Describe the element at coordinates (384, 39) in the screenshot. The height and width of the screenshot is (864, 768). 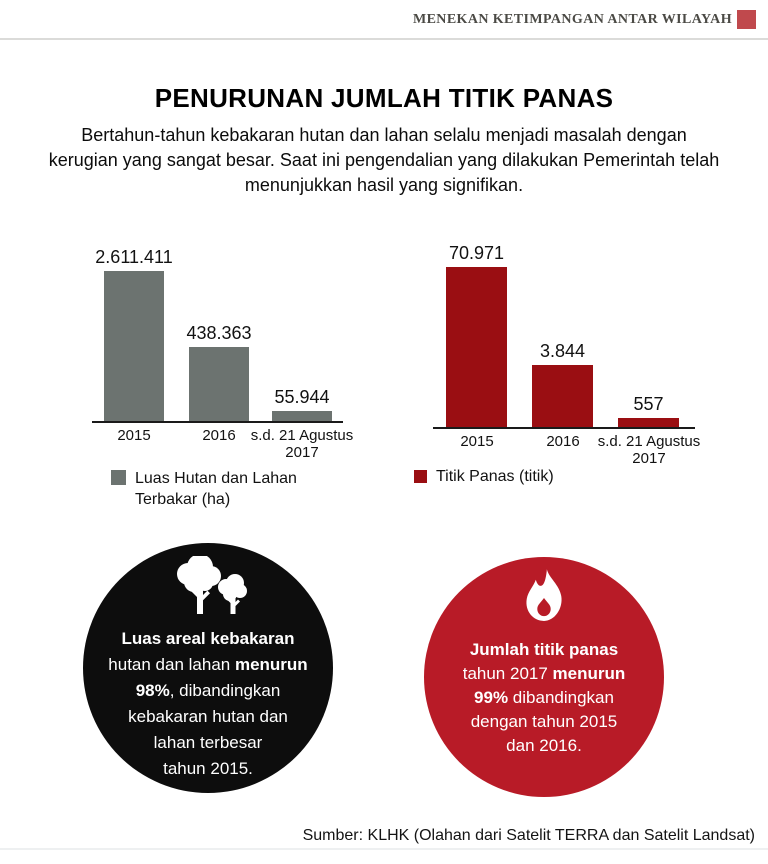
I see `header-divider` at that location.